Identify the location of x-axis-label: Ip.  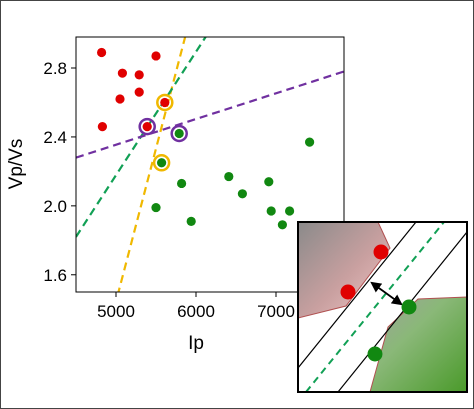
(196, 343).